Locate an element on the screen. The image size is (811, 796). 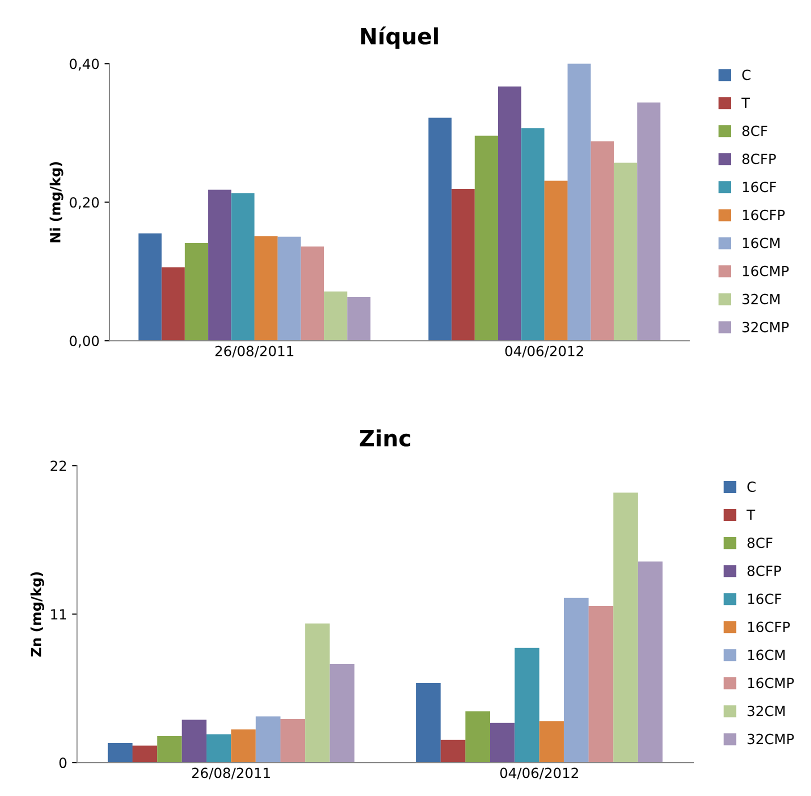
y-tick-label: 0,20 is located at coordinates (84, 203).